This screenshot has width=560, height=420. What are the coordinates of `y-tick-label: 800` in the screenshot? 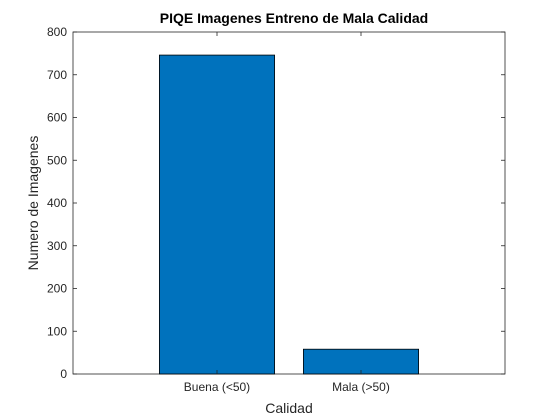 It's located at (57, 32).